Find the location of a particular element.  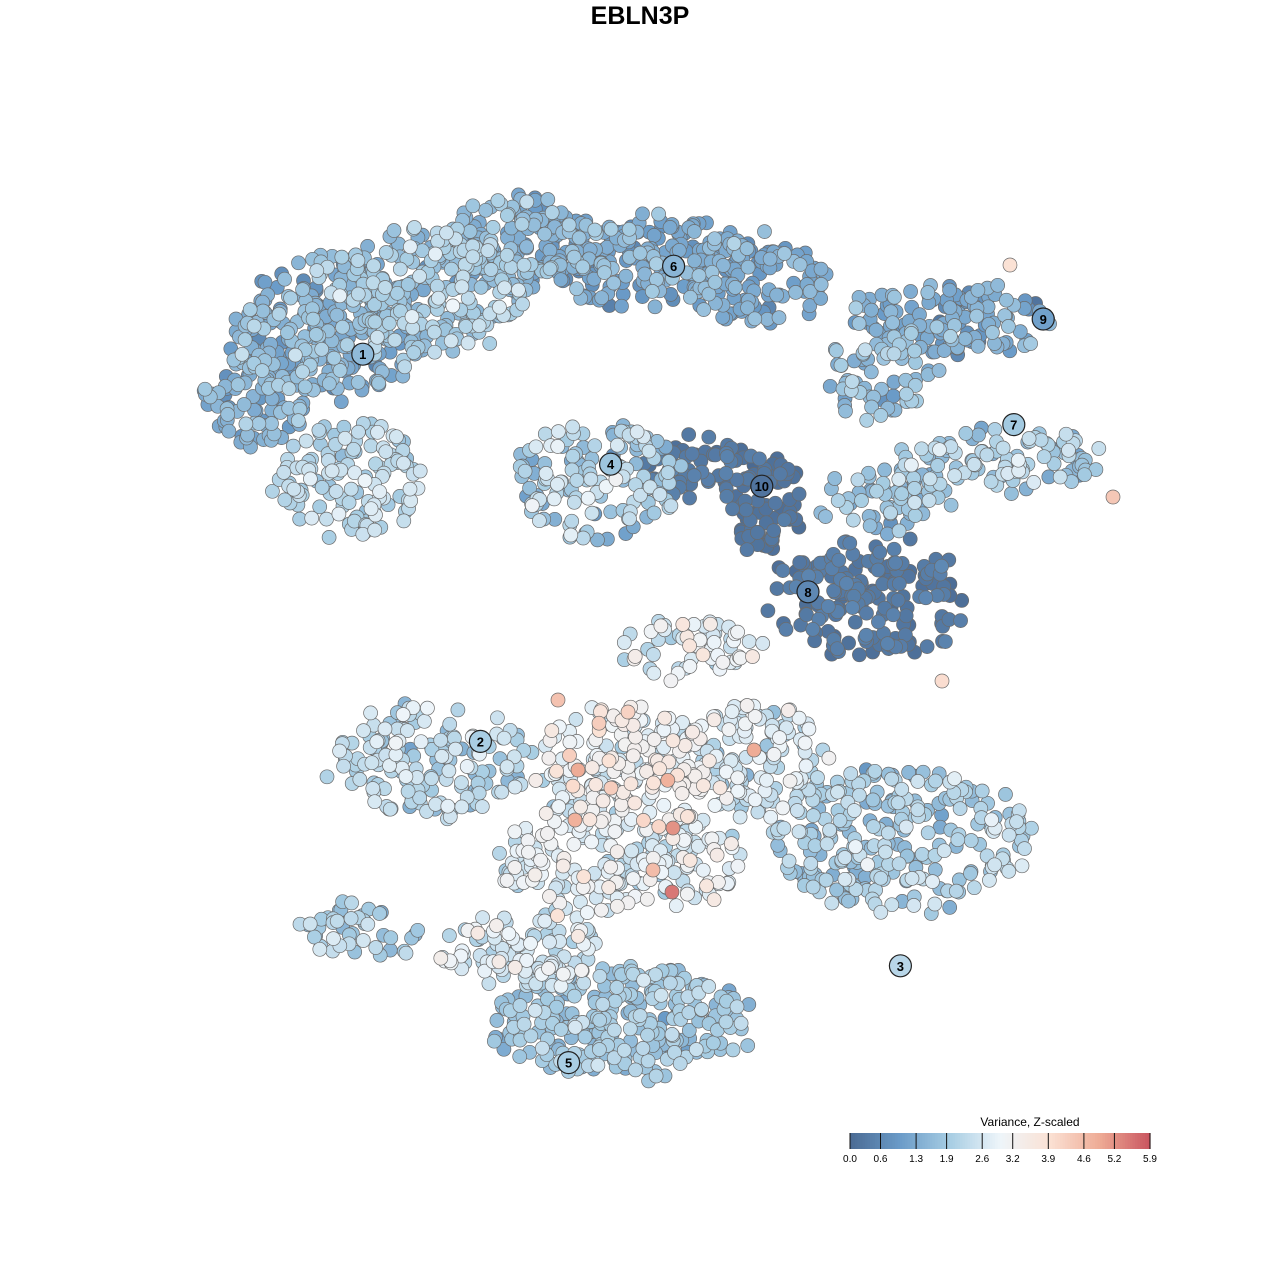

cluster-label-text: 1 is located at coordinates (362, 354).